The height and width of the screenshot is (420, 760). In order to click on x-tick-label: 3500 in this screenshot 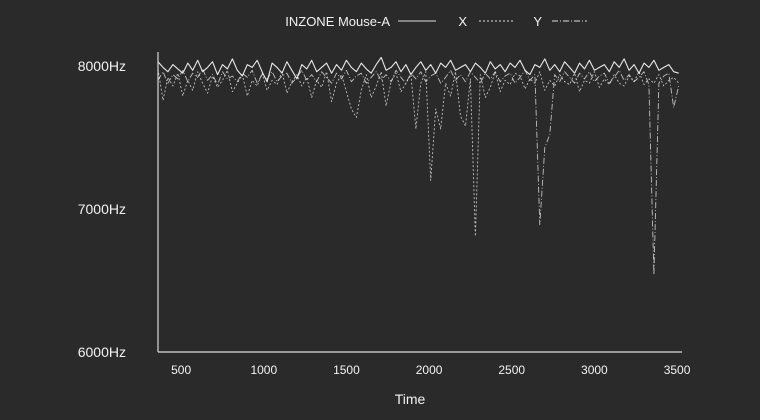, I will do `click(677, 370)`.